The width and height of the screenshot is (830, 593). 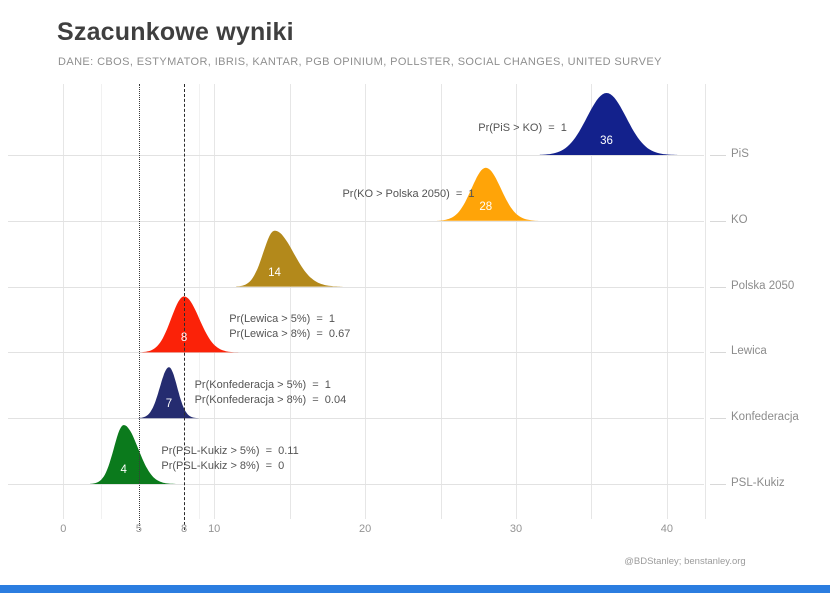 What do you see at coordinates (138, 529) in the screenshot?
I see `x-axis-tick: 5` at bounding box center [138, 529].